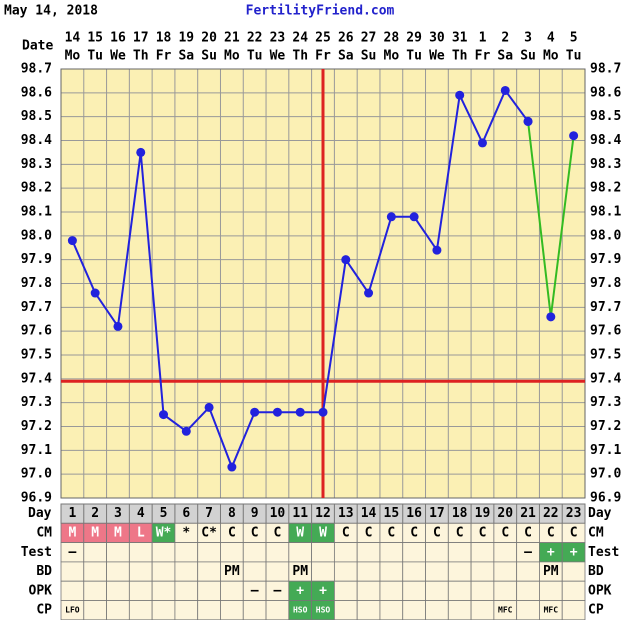 This screenshot has width=640, height=620. Describe the element at coordinates (505, 513) in the screenshot. I see `cycle-day: 20` at that location.